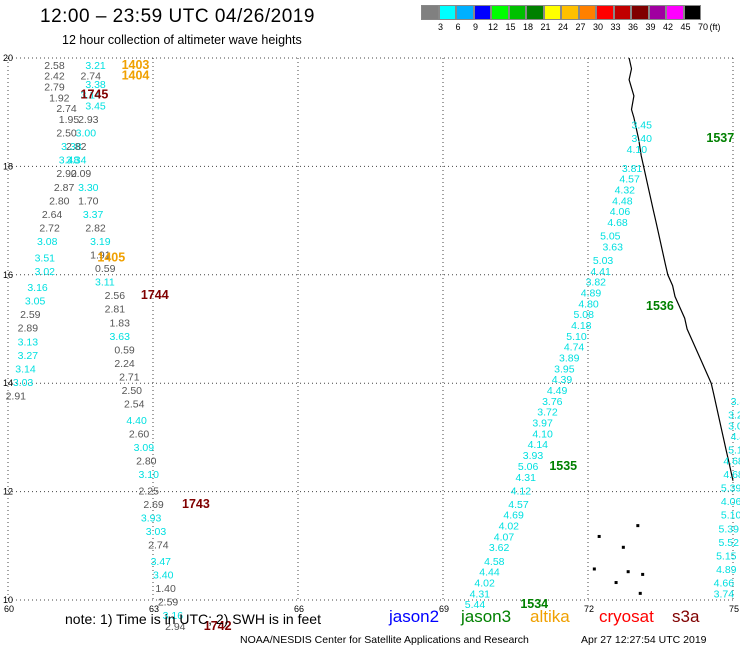 The width and height of the screenshot is (740, 650). I want to click on colorbar-label: 27, so click(580, 27).